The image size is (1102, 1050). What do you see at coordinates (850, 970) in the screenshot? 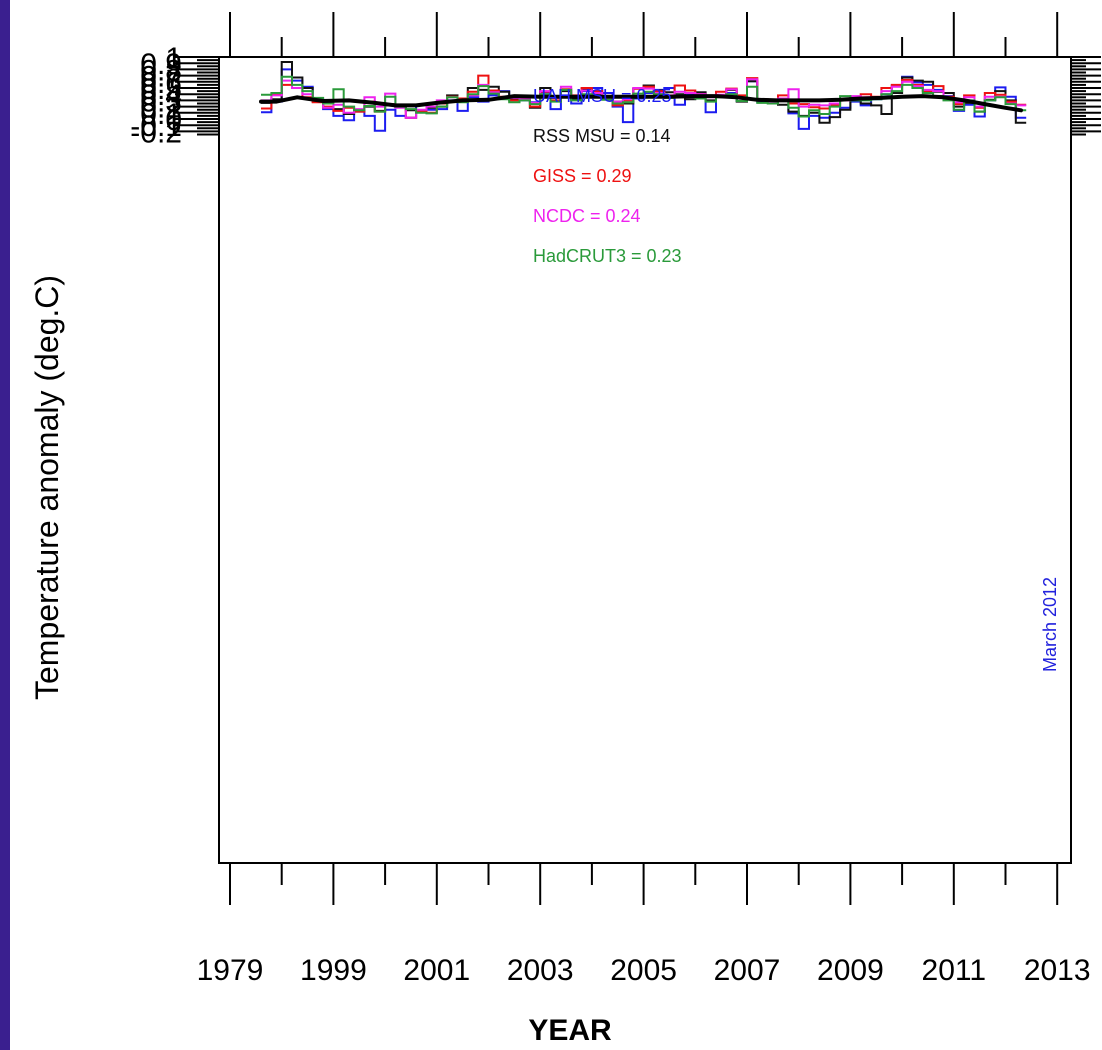
I see `x-tick-label: 2009` at bounding box center [850, 970].